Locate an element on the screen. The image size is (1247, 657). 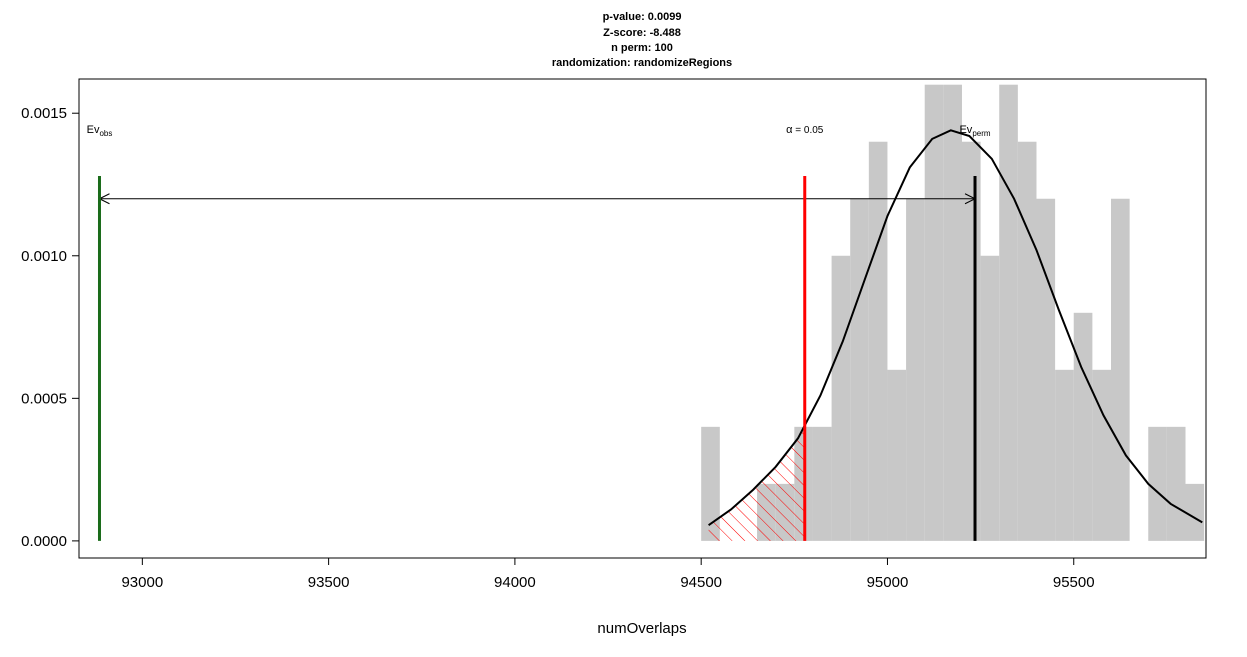
y-tick-label: 0.0000 is located at coordinates (44, 541).